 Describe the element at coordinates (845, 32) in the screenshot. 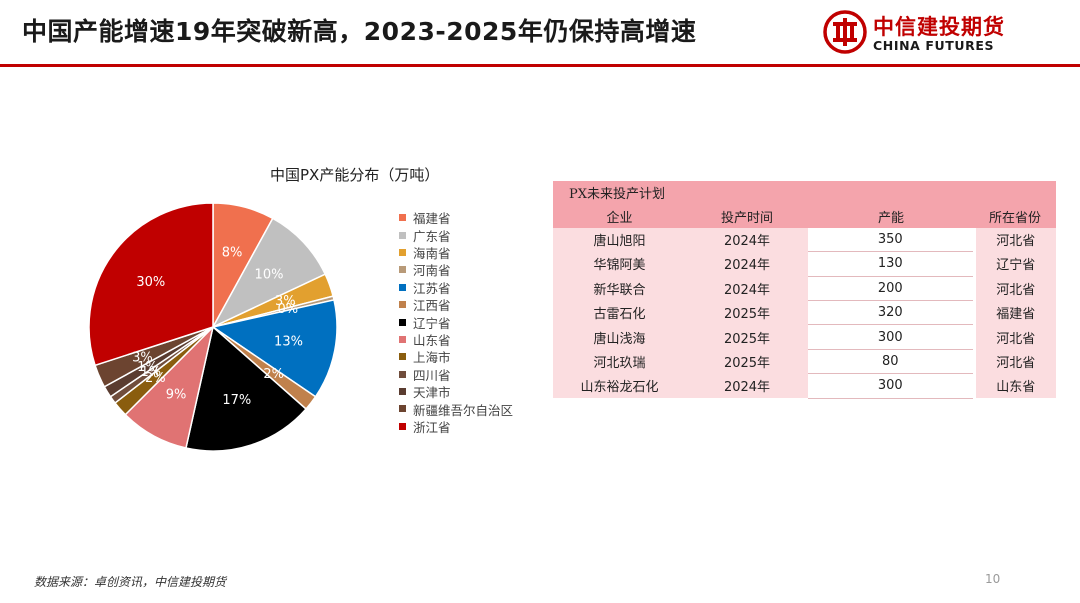

I see `citic-logo-icon` at that location.